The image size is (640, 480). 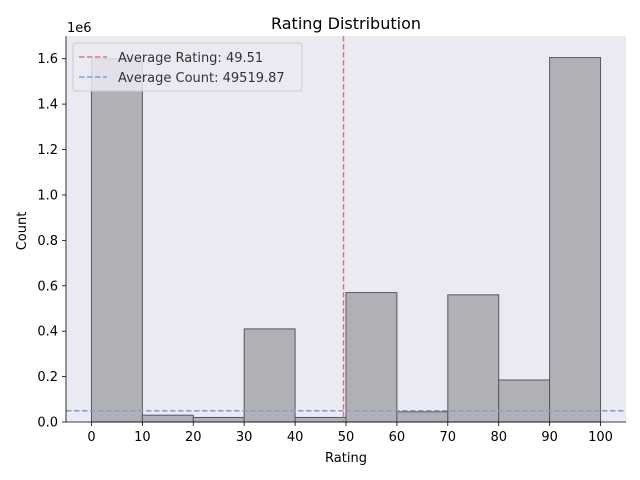 I want to click on y-tick-label: 1.6, so click(x=47, y=59).